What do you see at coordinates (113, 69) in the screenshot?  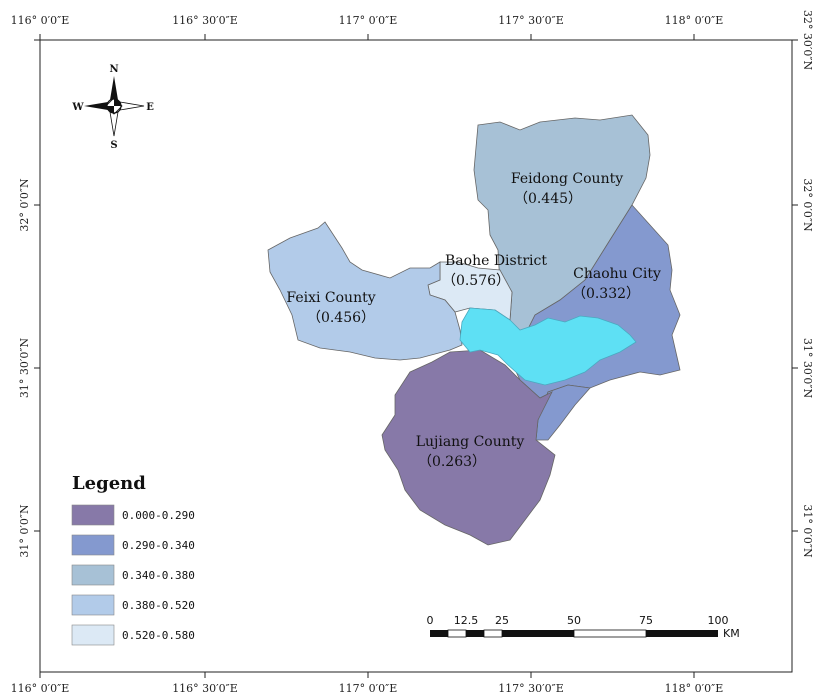 I see `compass-north-label: N` at bounding box center [113, 69].